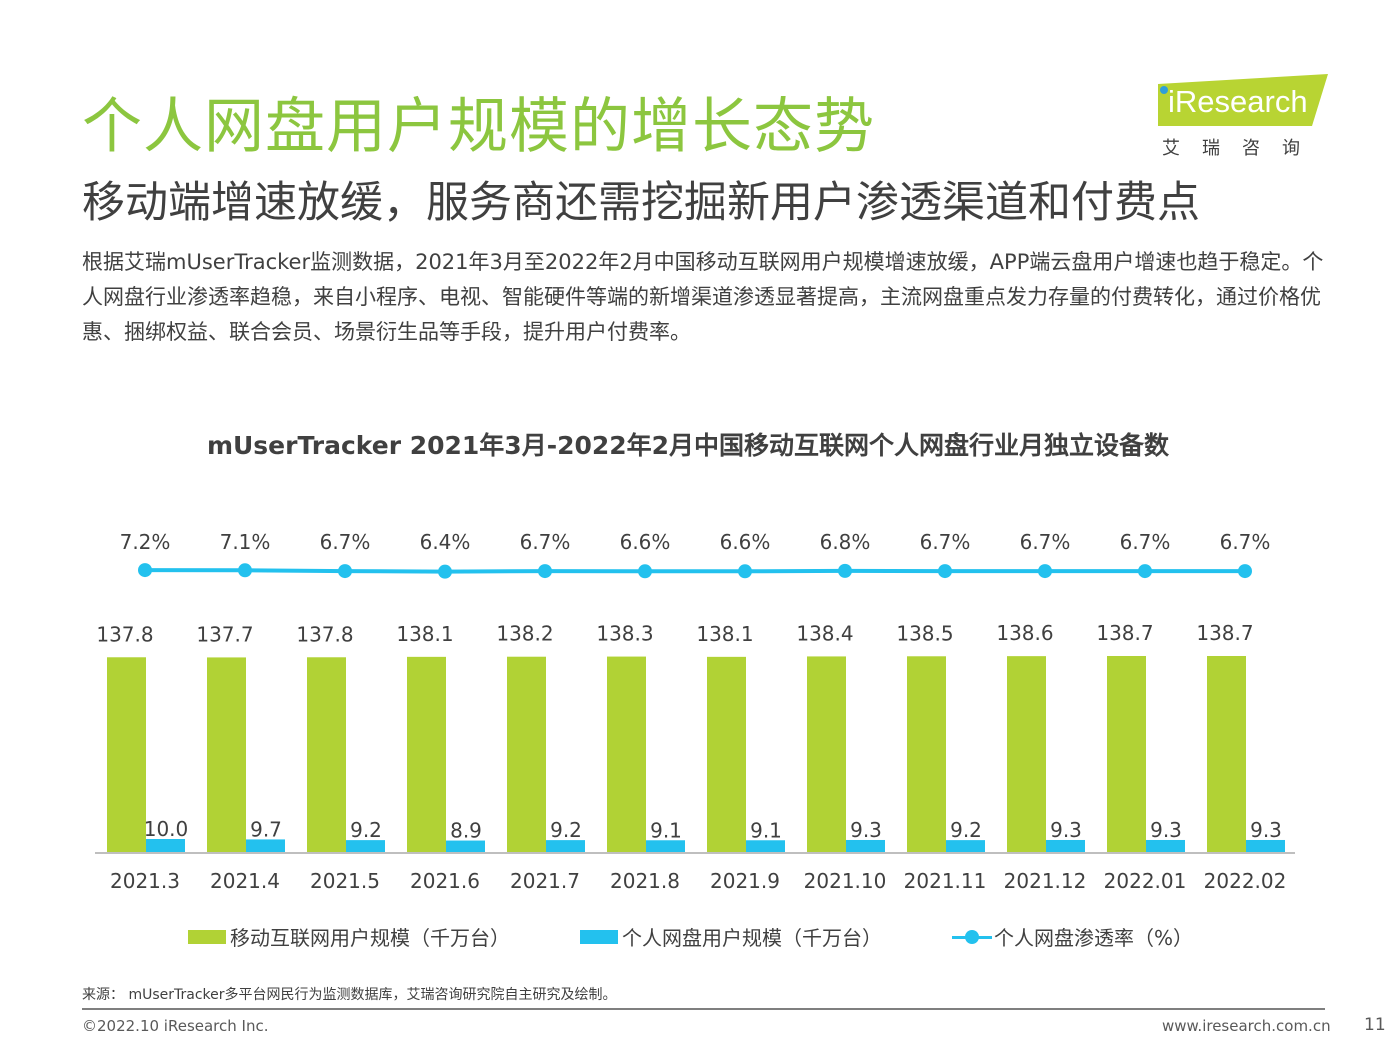  What do you see at coordinates (645, 881) in the screenshot?
I see `x-tick-label: 2021.8` at bounding box center [645, 881].